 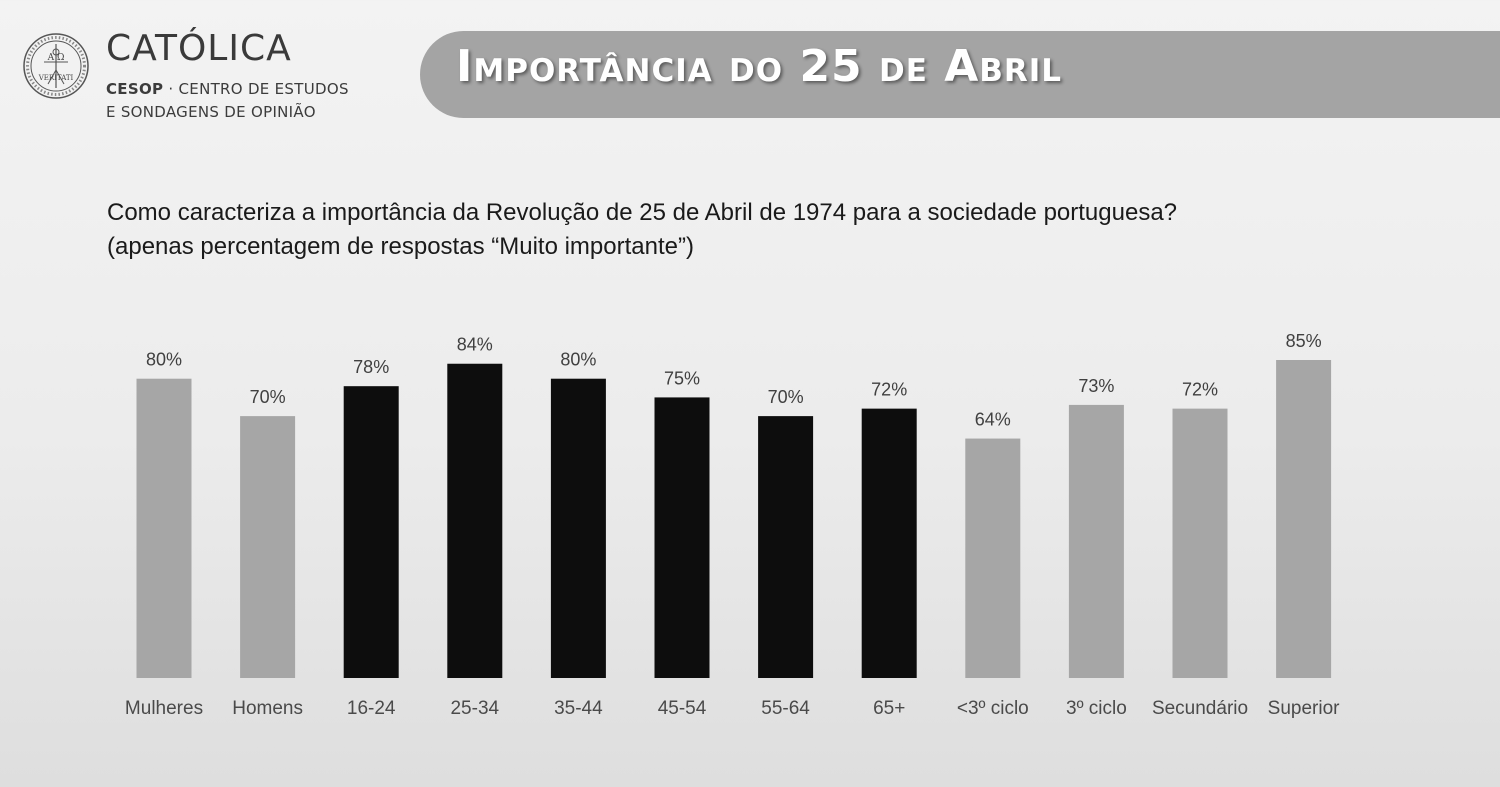 I want to click on value-label-11: 85%, so click(x=1304, y=341).